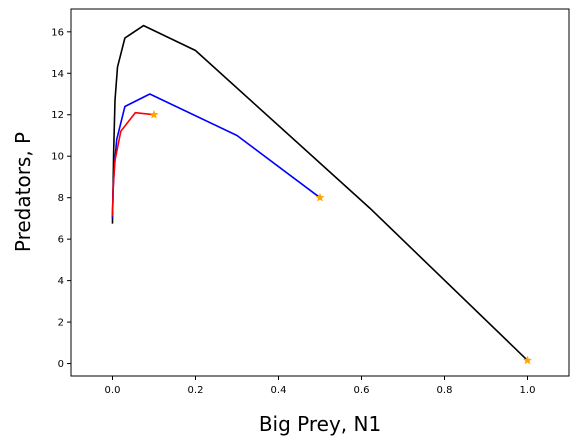  Describe the element at coordinates (320, 424) in the screenshot. I see `x-axis-title: Big Prey, N1` at that location.